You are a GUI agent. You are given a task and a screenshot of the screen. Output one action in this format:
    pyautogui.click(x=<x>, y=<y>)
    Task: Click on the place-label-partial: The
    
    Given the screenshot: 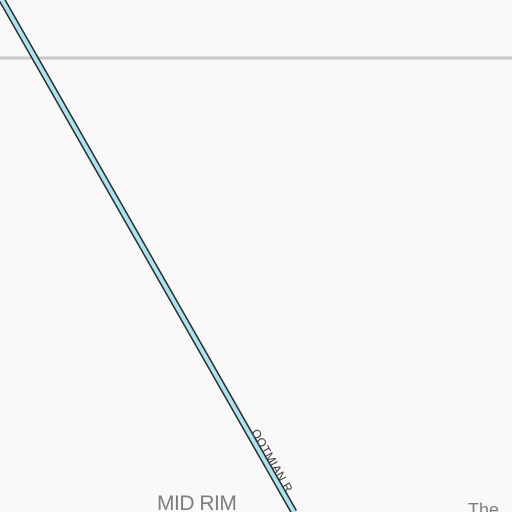 What is the action you would take?
    pyautogui.click(x=483, y=506)
    